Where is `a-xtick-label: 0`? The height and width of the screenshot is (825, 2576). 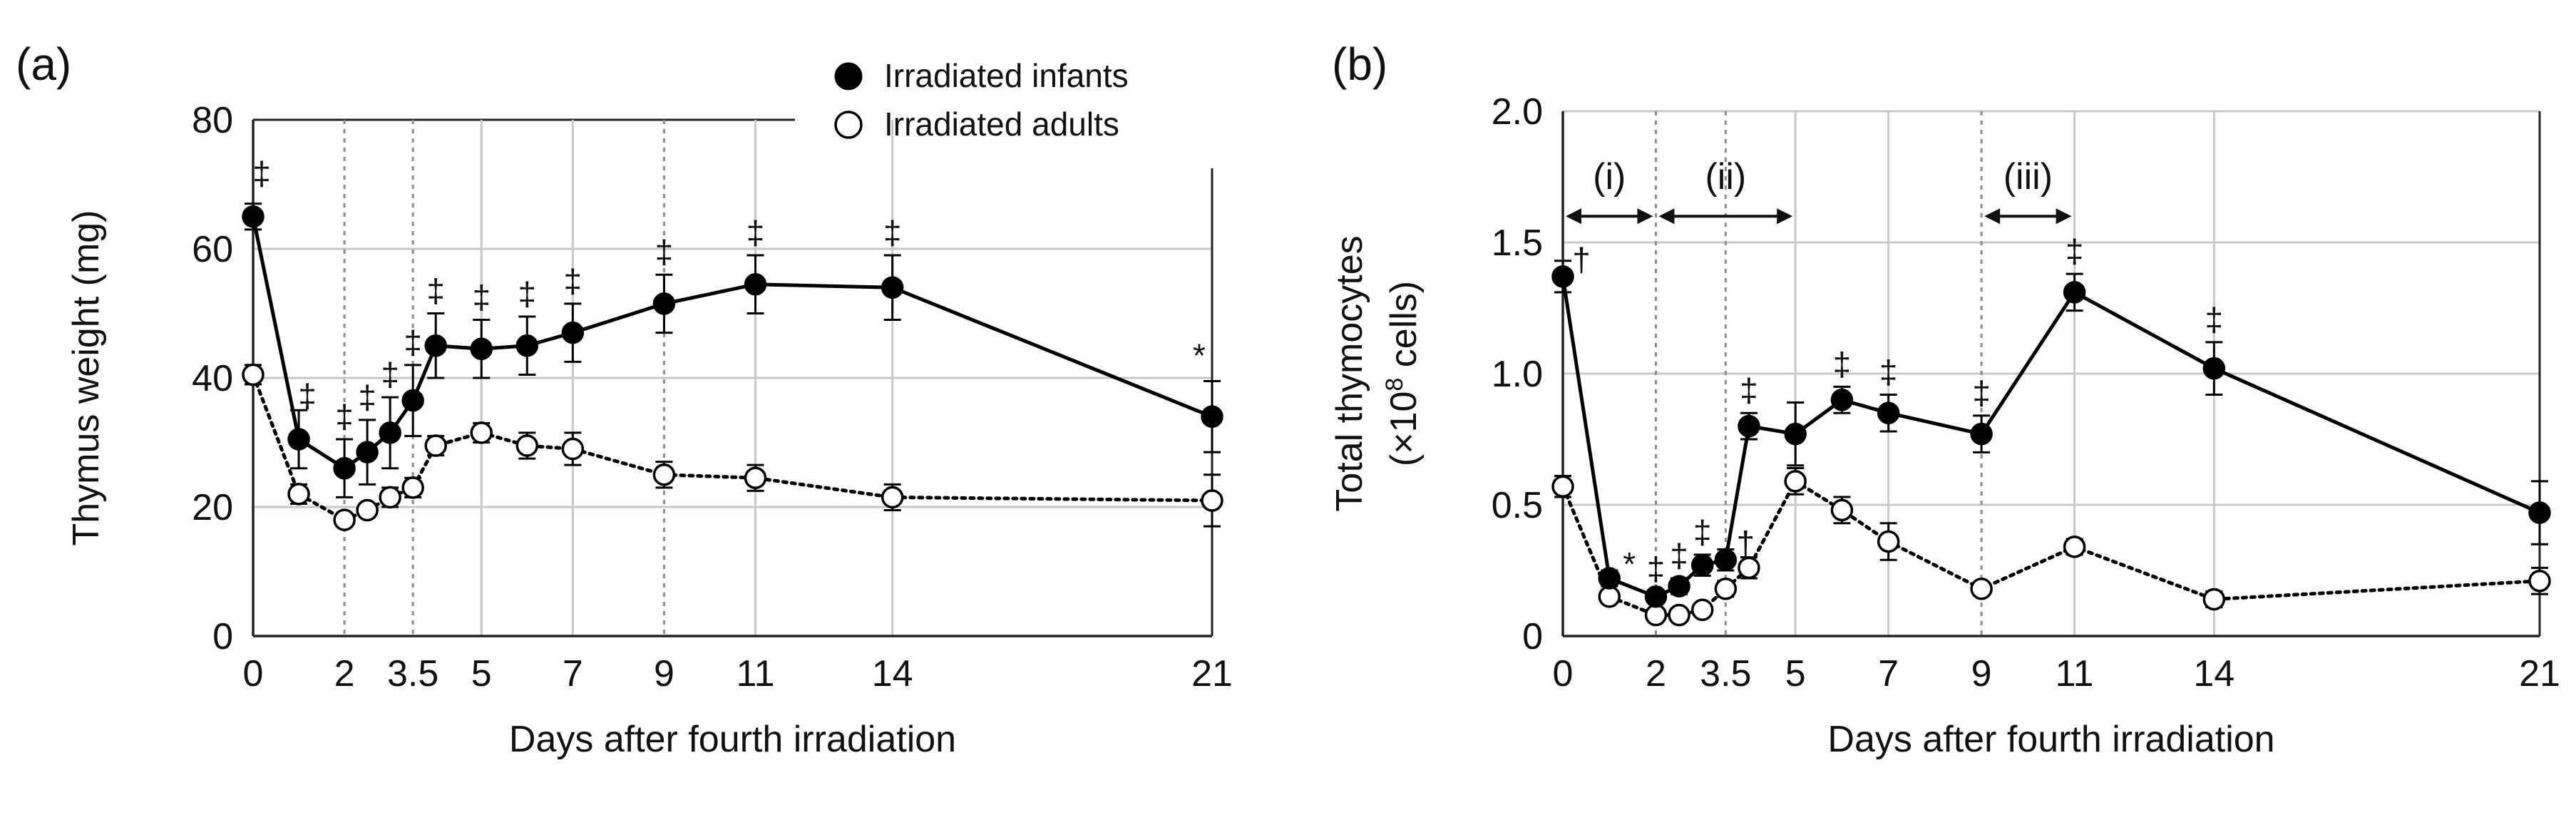 a-xtick-label: 0 is located at coordinates (253, 674).